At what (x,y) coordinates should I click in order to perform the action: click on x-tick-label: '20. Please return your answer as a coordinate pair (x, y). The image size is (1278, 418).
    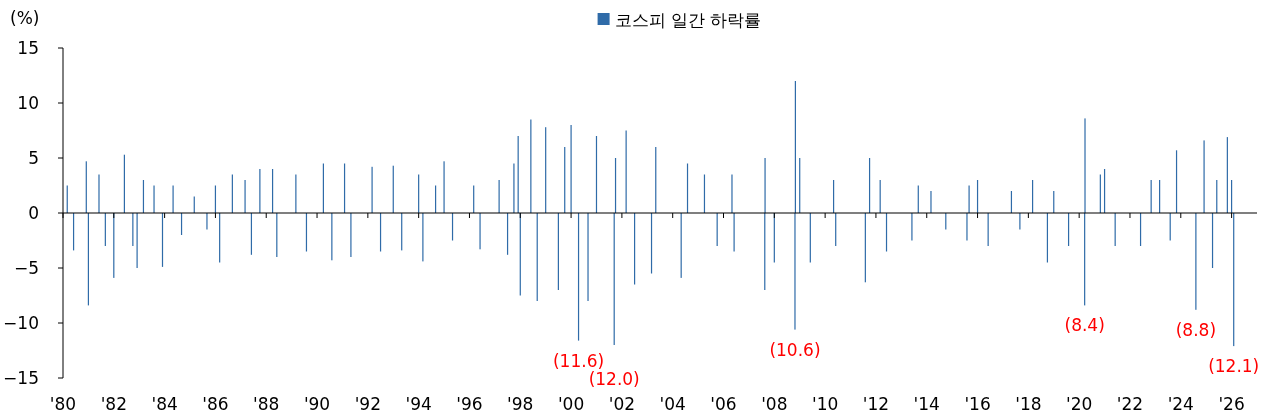
    Looking at the image, I should click on (1079, 404).